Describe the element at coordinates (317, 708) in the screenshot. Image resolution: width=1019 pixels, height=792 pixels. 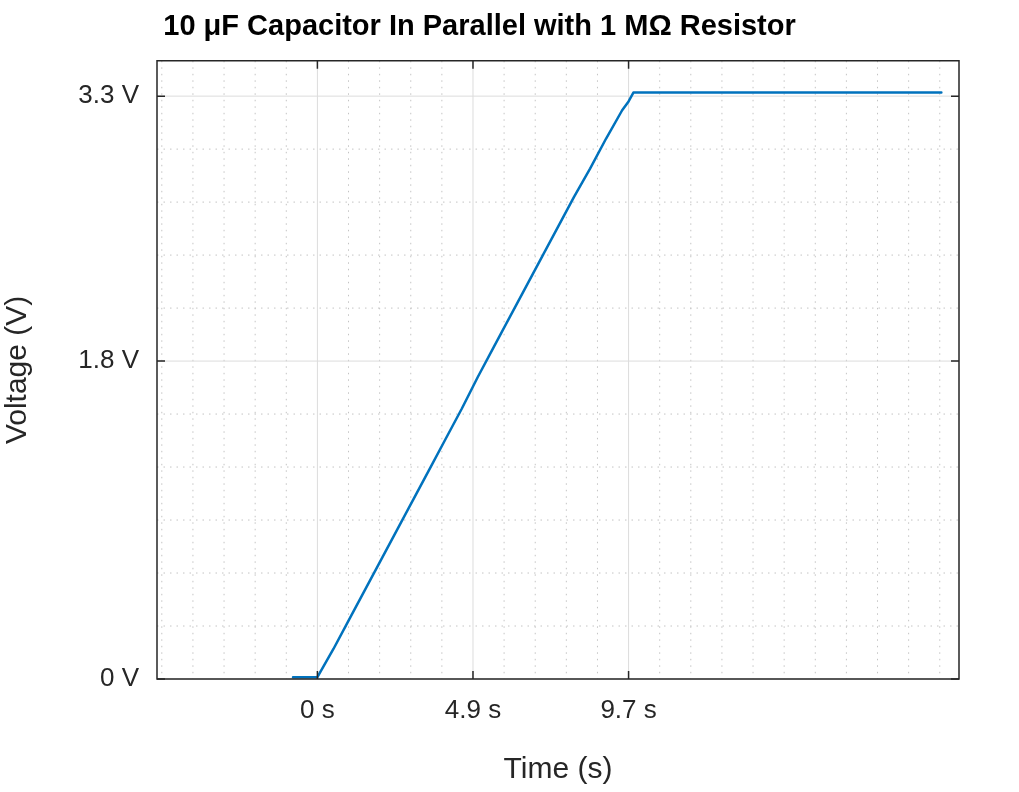
I see `x-tick-label: 0 s` at that location.